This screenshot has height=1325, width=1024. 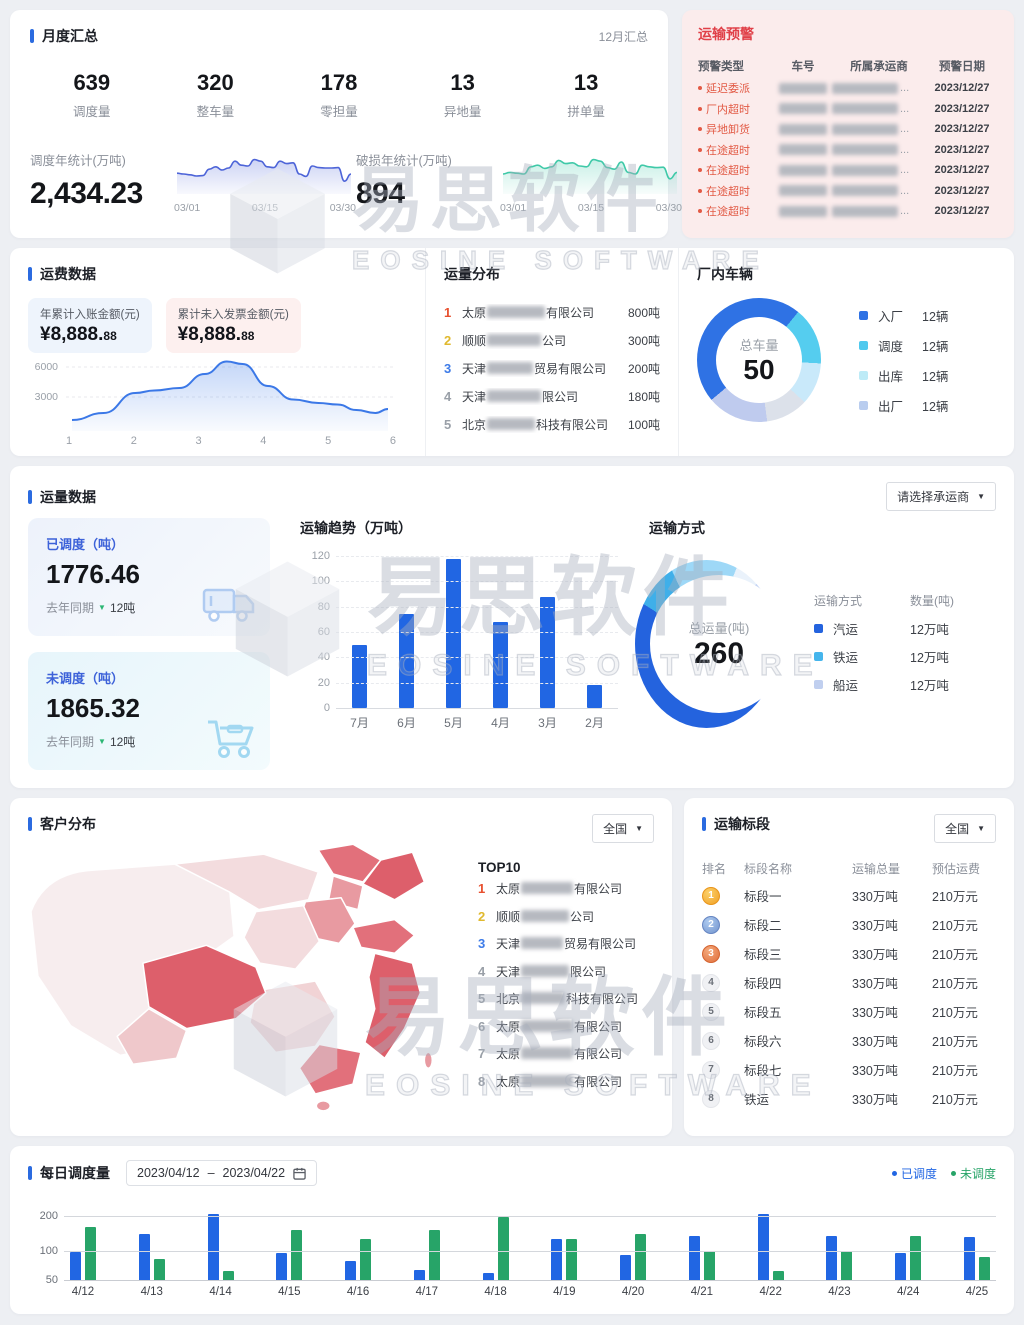 What do you see at coordinates (320, 556) in the screenshot?
I see `y-tick-label: 120` at bounding box center [320, 556].